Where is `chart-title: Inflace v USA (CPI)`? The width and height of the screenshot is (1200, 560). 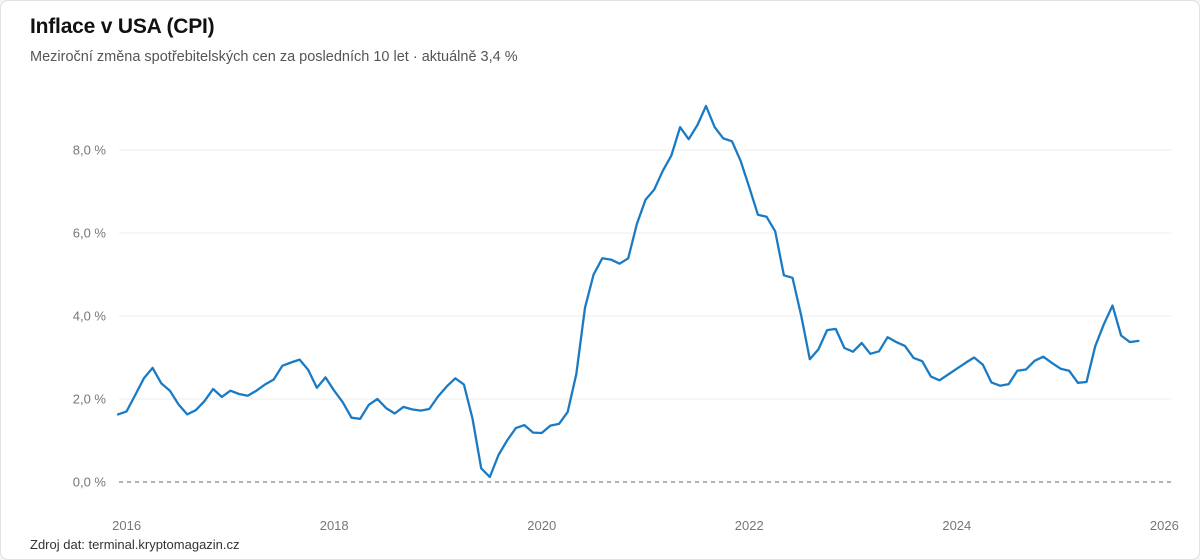
chart-title: Inflace v USA (CPI) is located at coordinates (122, 26).